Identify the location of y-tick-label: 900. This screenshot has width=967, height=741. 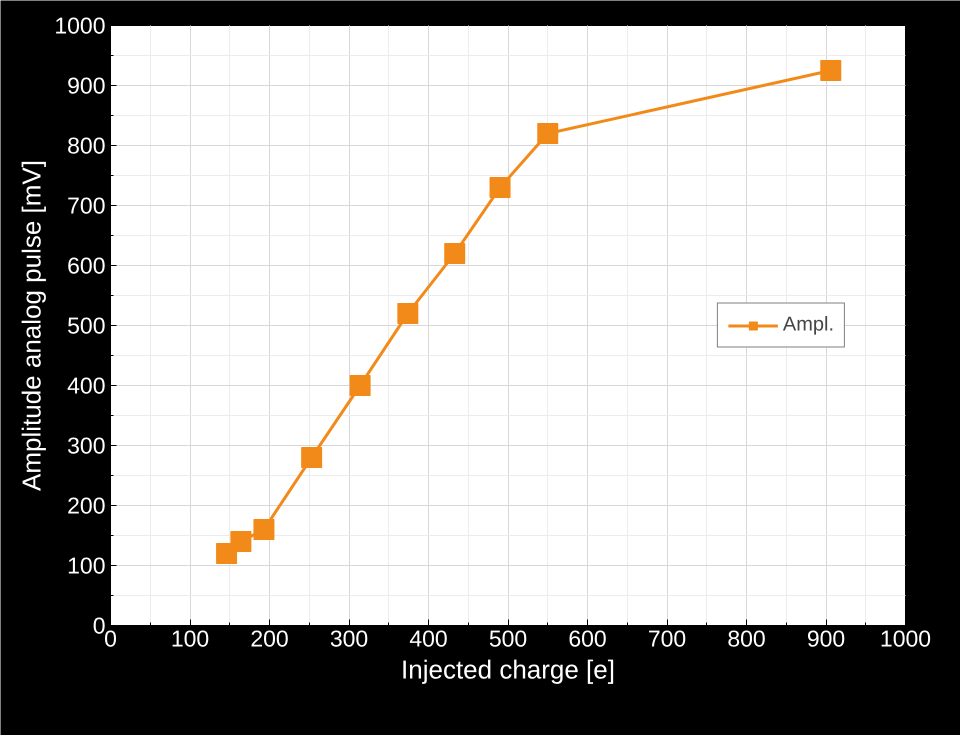
(86, 85).